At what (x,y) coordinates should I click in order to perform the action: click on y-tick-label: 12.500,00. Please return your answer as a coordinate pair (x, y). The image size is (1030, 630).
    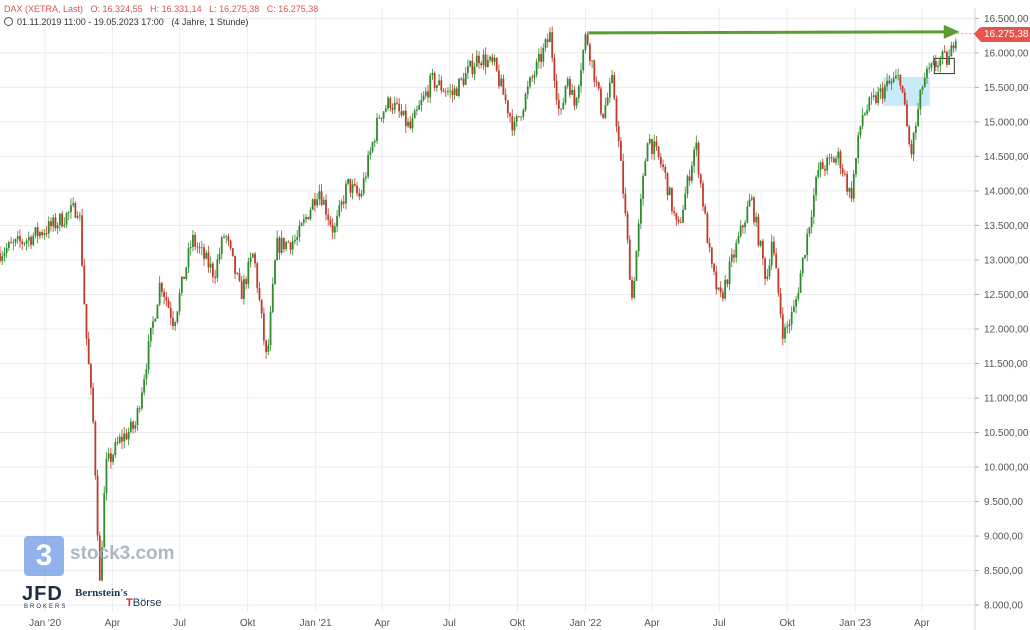
    Looking at the image, I should click on (1006, 295).